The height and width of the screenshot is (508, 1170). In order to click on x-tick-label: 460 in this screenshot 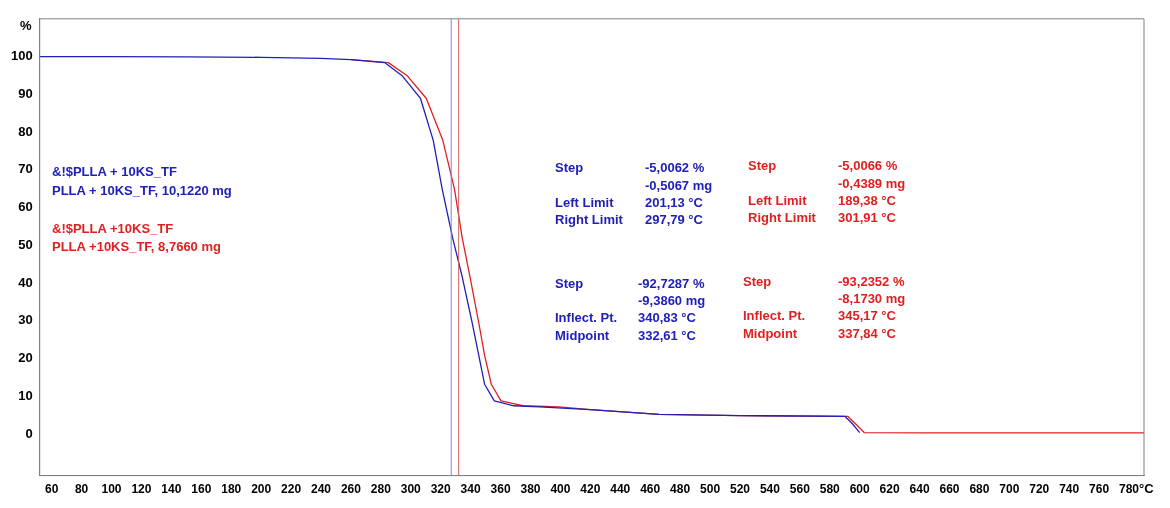, I will do `click(650, 489)`.